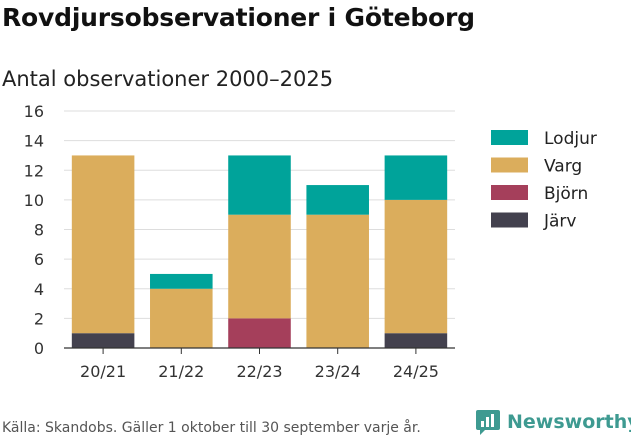 This screenshot has width=631, height=439. What do you see at coordinates (39, 318) in the screenshot?
I see `y-tick-label: 2` at bounding box center [39, 318].